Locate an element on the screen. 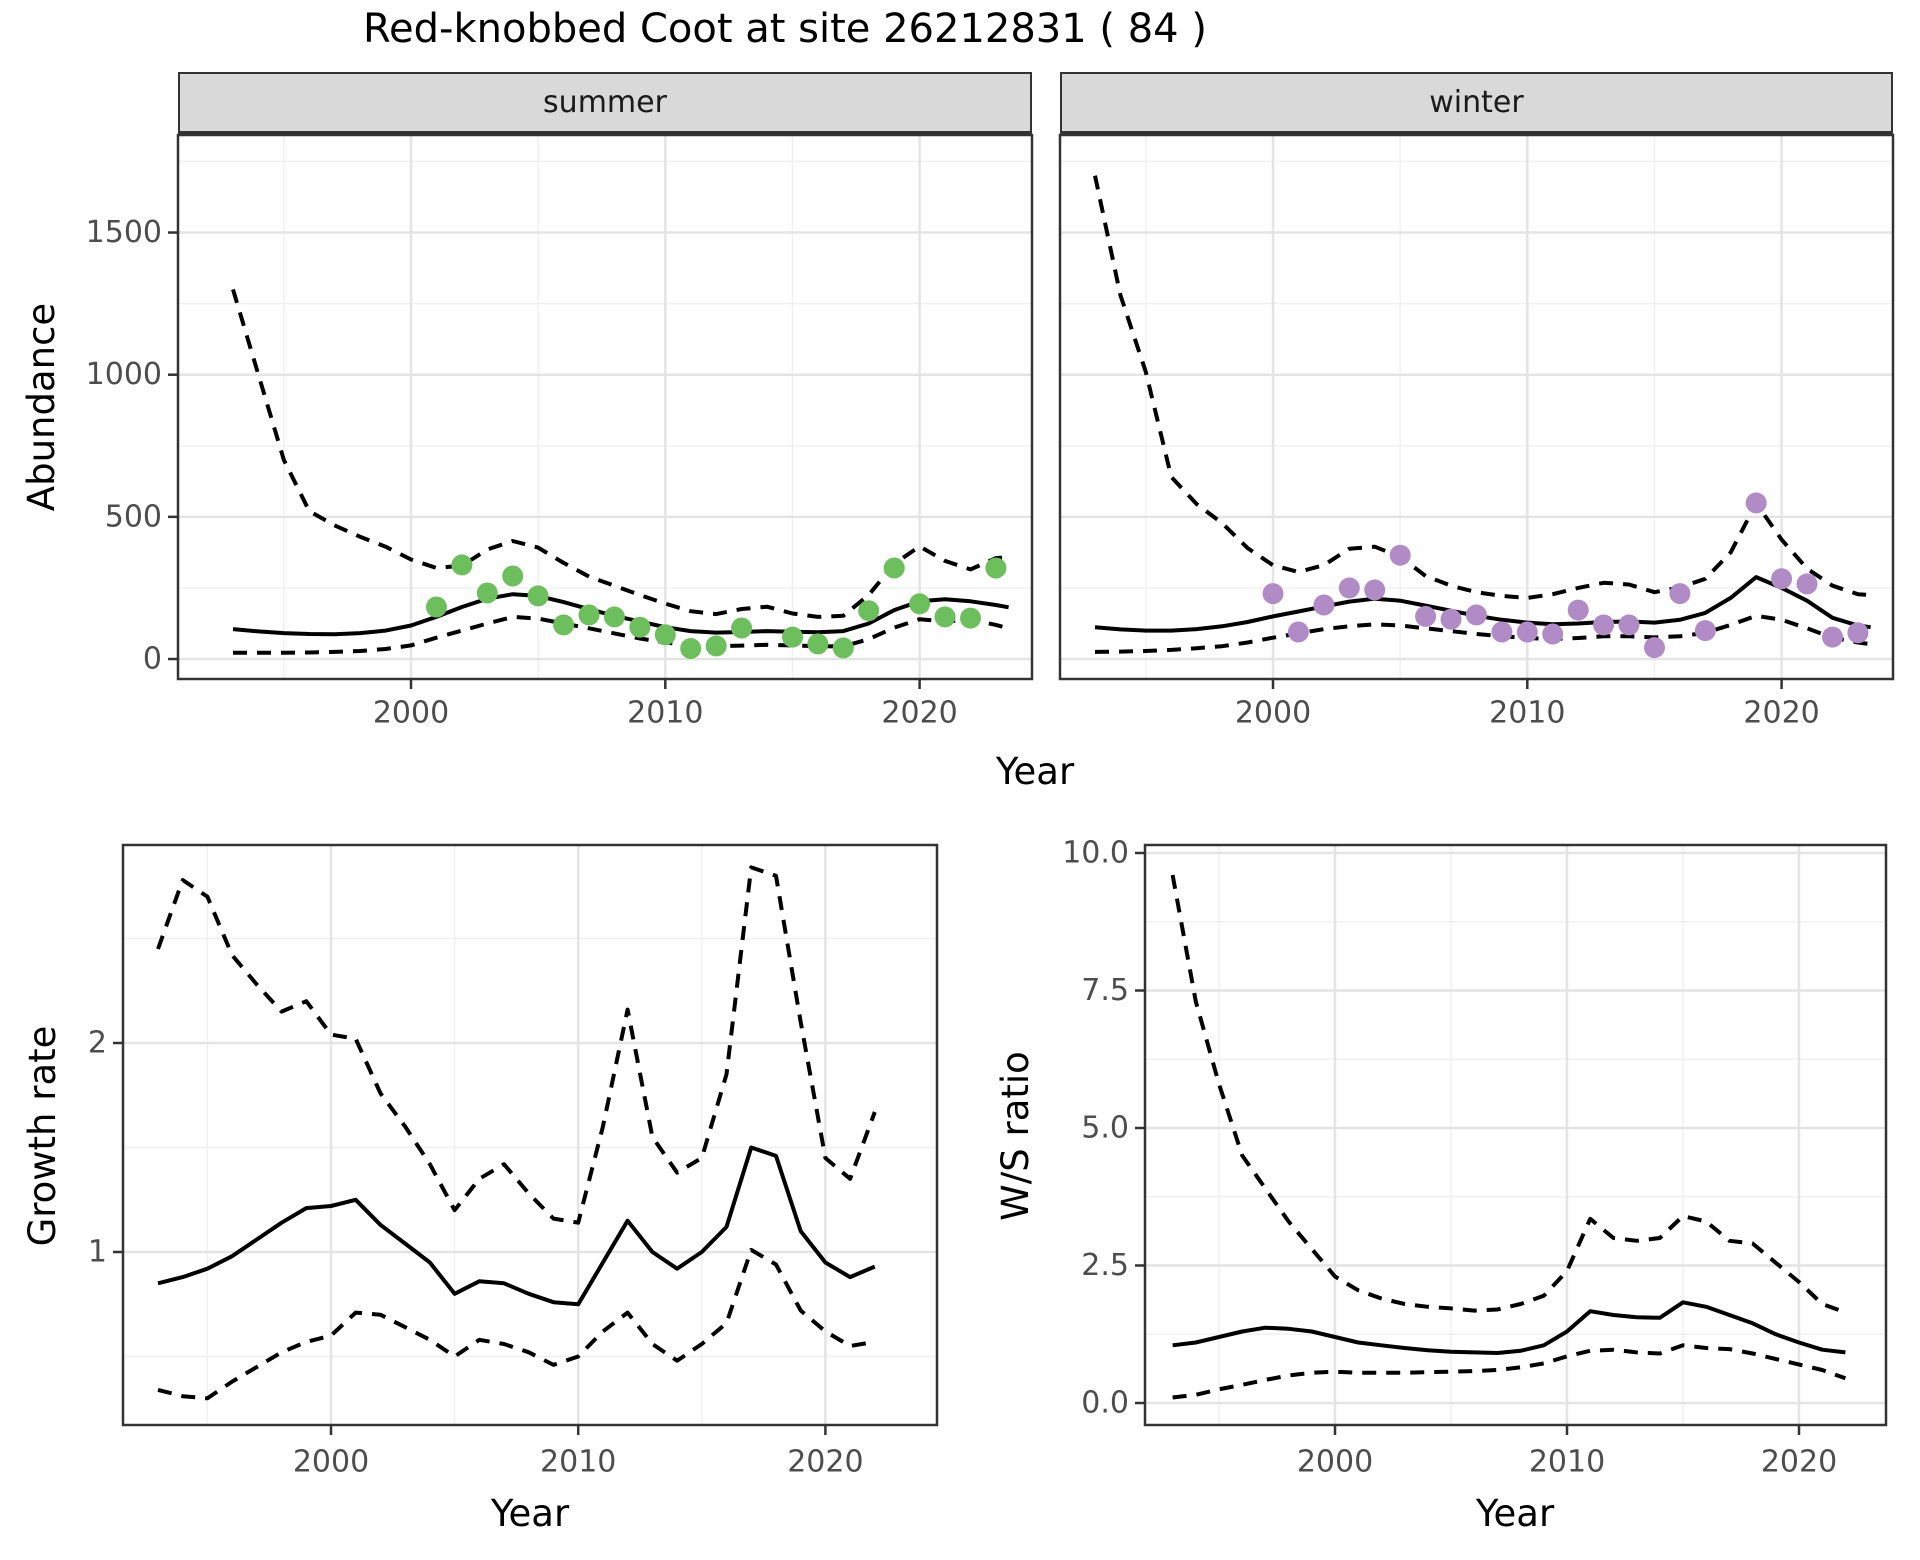 The height and width of the screenshot is (1560, 1920). panel-summer-series-lower_ci is located at coordinates (621, 634).